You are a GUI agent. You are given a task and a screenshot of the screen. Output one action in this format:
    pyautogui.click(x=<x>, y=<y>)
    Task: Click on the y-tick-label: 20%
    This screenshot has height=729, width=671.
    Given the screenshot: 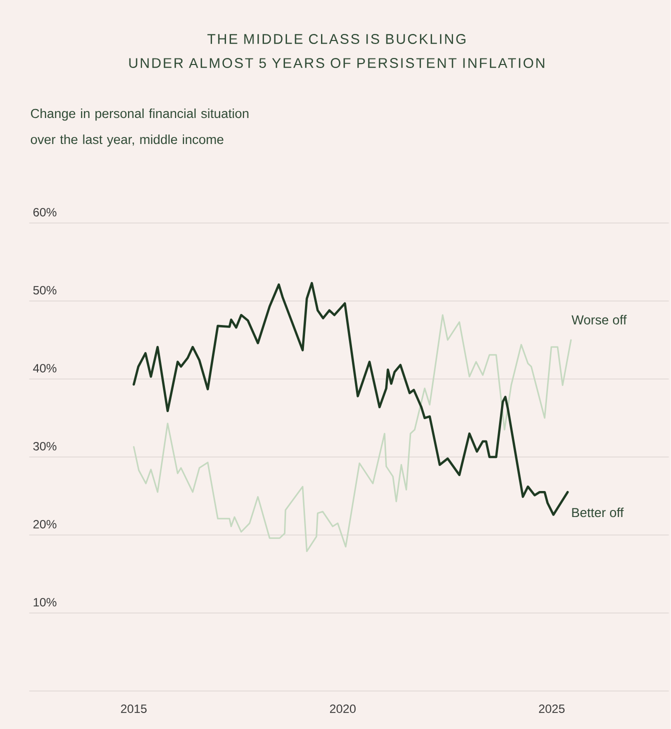 What is the action you would take?
    pyautogui.click(x=45, y=524)
    